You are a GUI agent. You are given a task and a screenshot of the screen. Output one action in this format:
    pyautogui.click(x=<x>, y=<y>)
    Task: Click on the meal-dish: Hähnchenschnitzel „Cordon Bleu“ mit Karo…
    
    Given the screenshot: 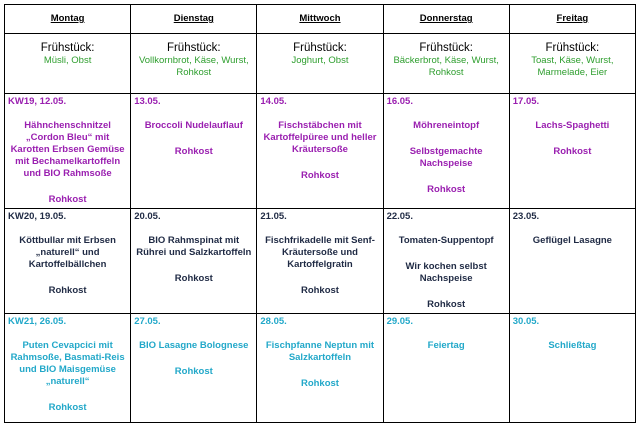 What is the action you would take?
    pyautogui.click(x=67, y=149)
    